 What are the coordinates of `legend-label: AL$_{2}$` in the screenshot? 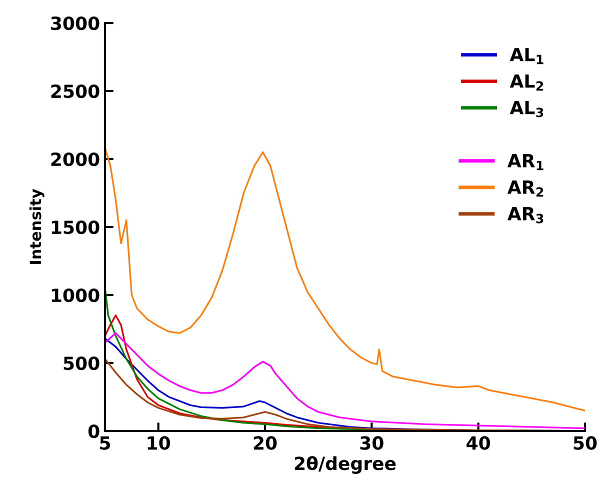 It's located at (527, 82).